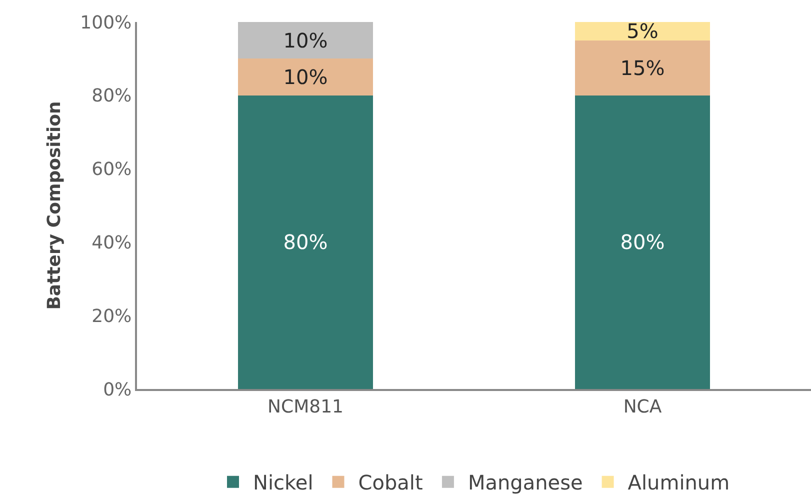 The width and height of the screenshot is (811, 502). Describe the element at coordinates (306, 407) in the screenshot. I see `x-tick-label: NCM811` at that location.